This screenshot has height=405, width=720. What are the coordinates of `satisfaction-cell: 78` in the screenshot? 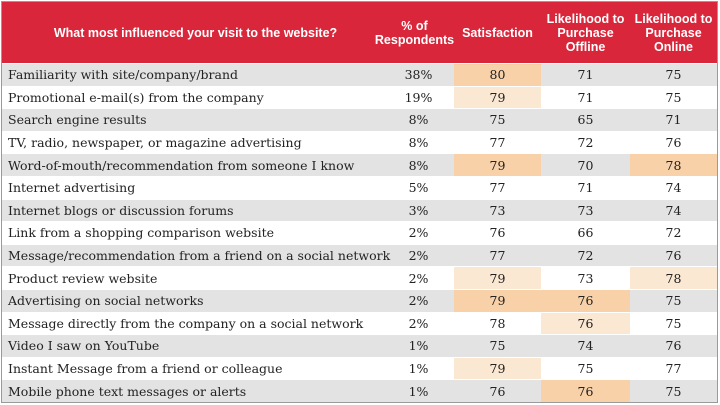 It's located at (497, 323).